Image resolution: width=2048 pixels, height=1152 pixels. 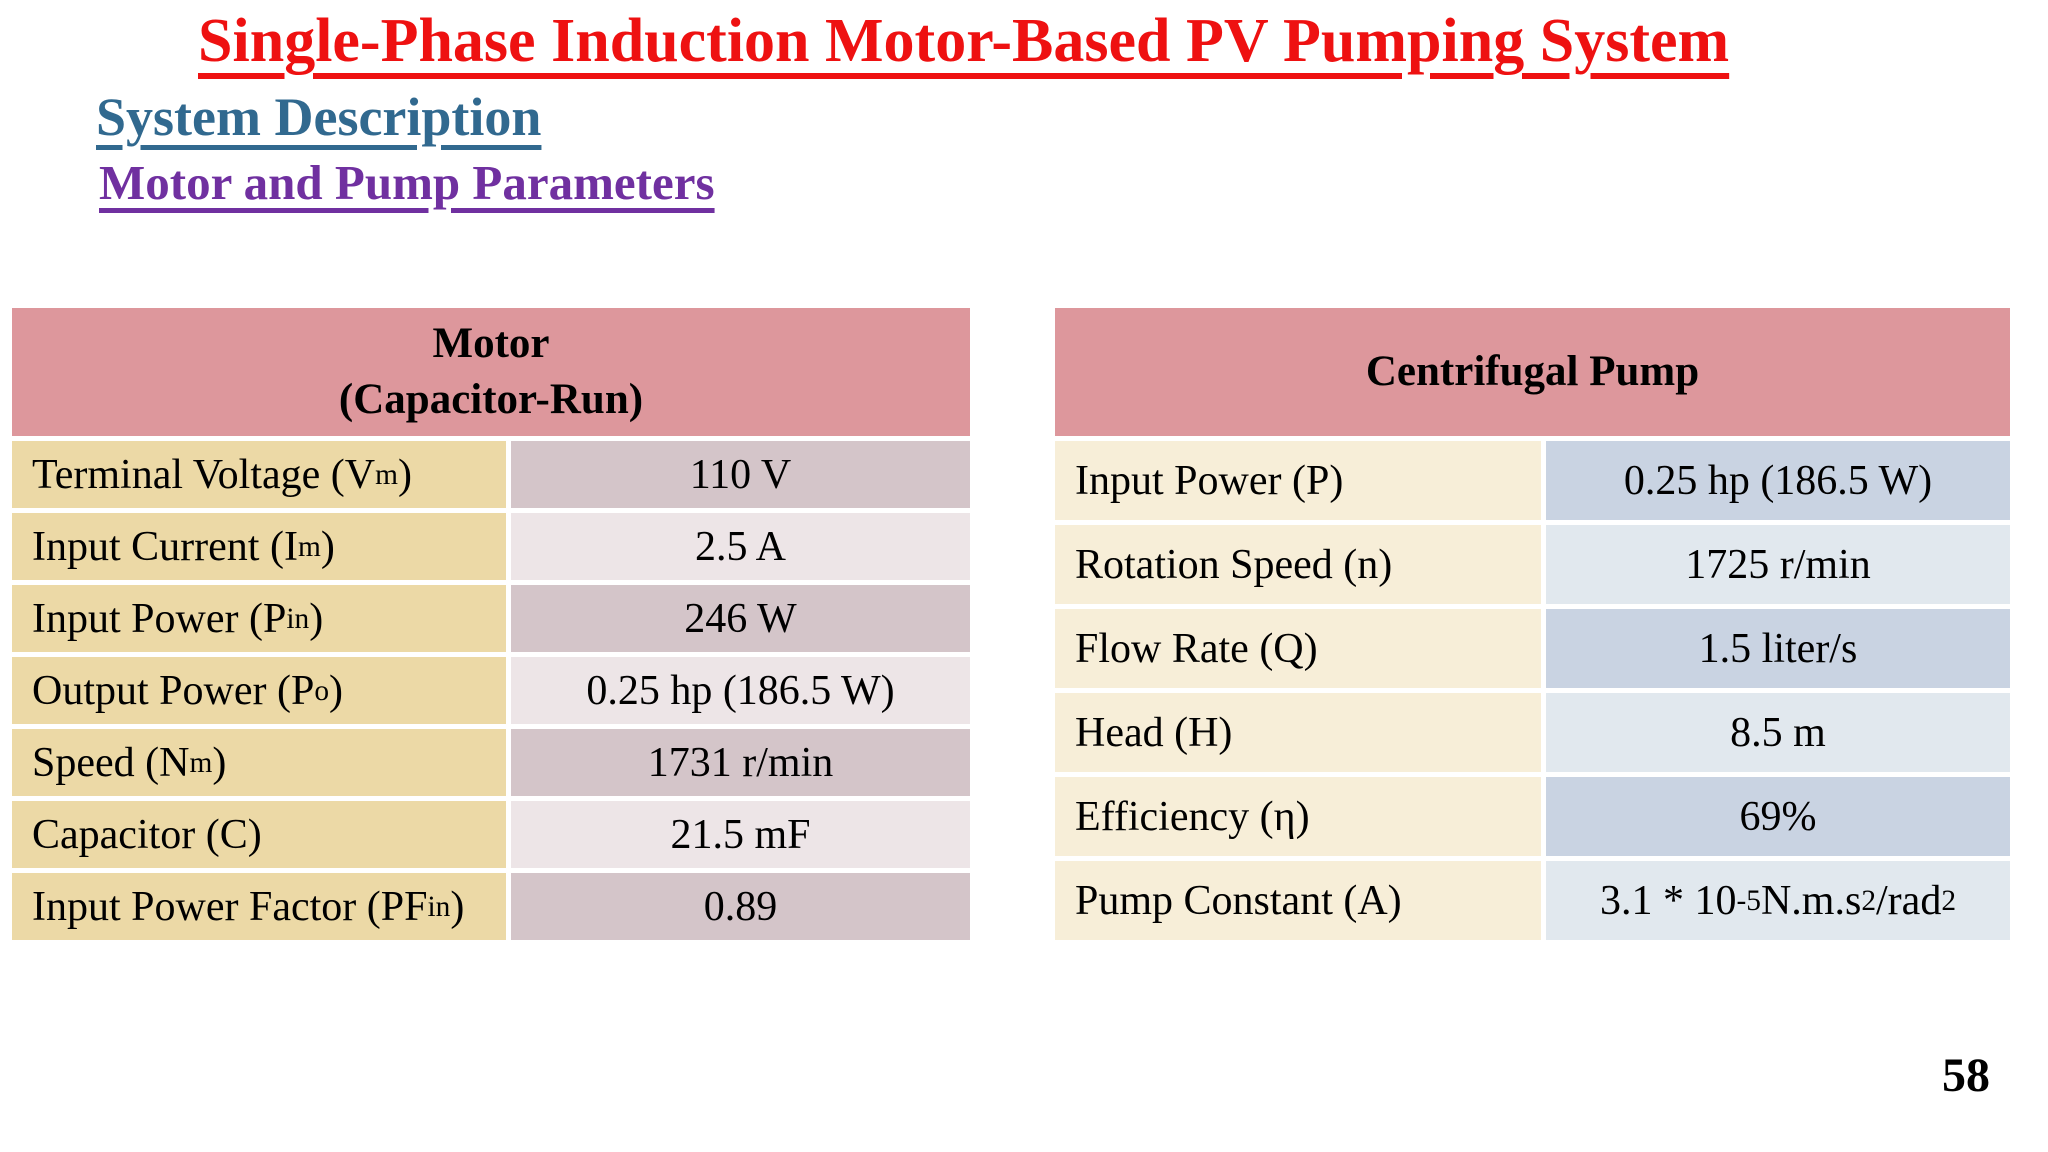 What do you see at coordinates (491, 344) in the screenshot?
I see `table-header-line: Motor` at bounding box center [491, 344].